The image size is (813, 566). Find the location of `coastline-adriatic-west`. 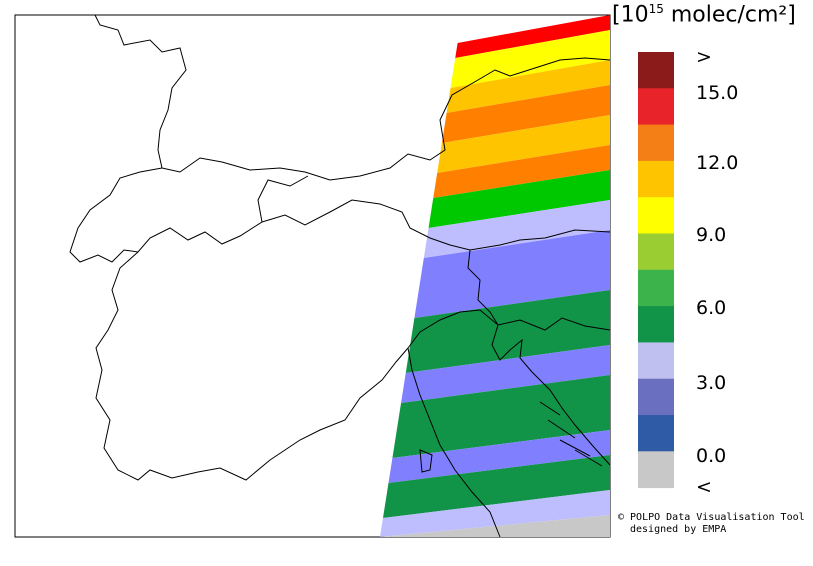

coastline-adriatic-west is located at coordinates (454, 442).